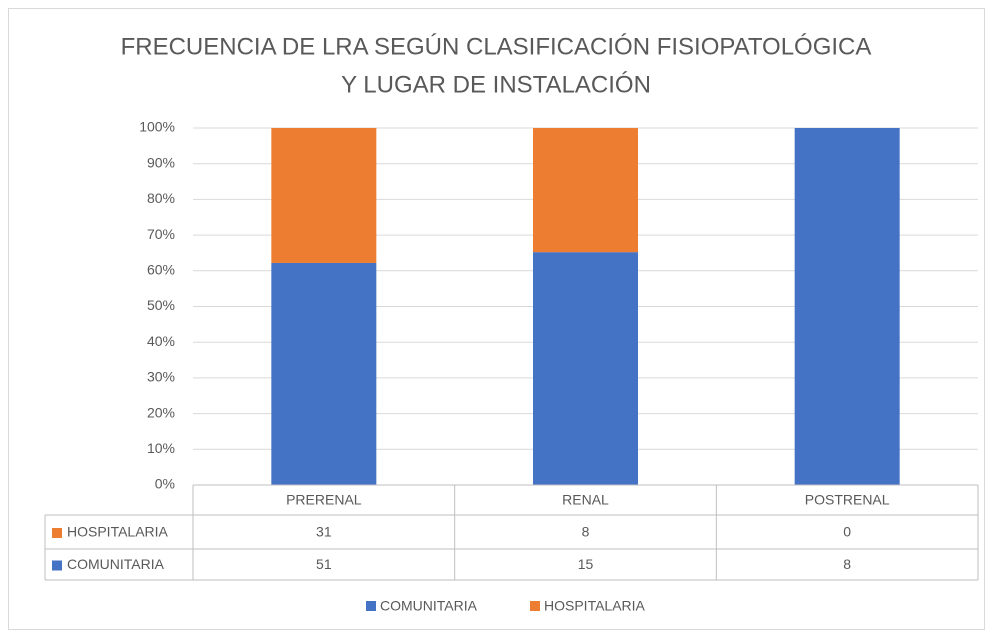 This screenshot has width=992, height=634. What do you see at coordinates (429, 606) in the screenshot?
I see `legend-label: COMUNITARIA` at bounding box center [429, 606].